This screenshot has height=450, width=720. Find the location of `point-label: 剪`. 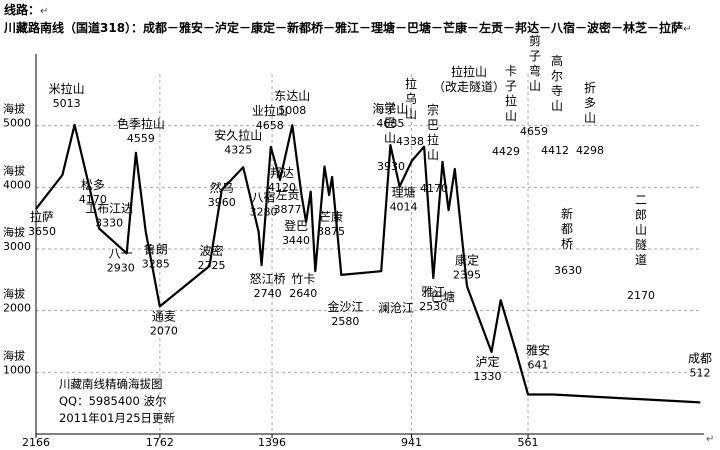

point-label: 剪 is located at coordinates (535, 40).